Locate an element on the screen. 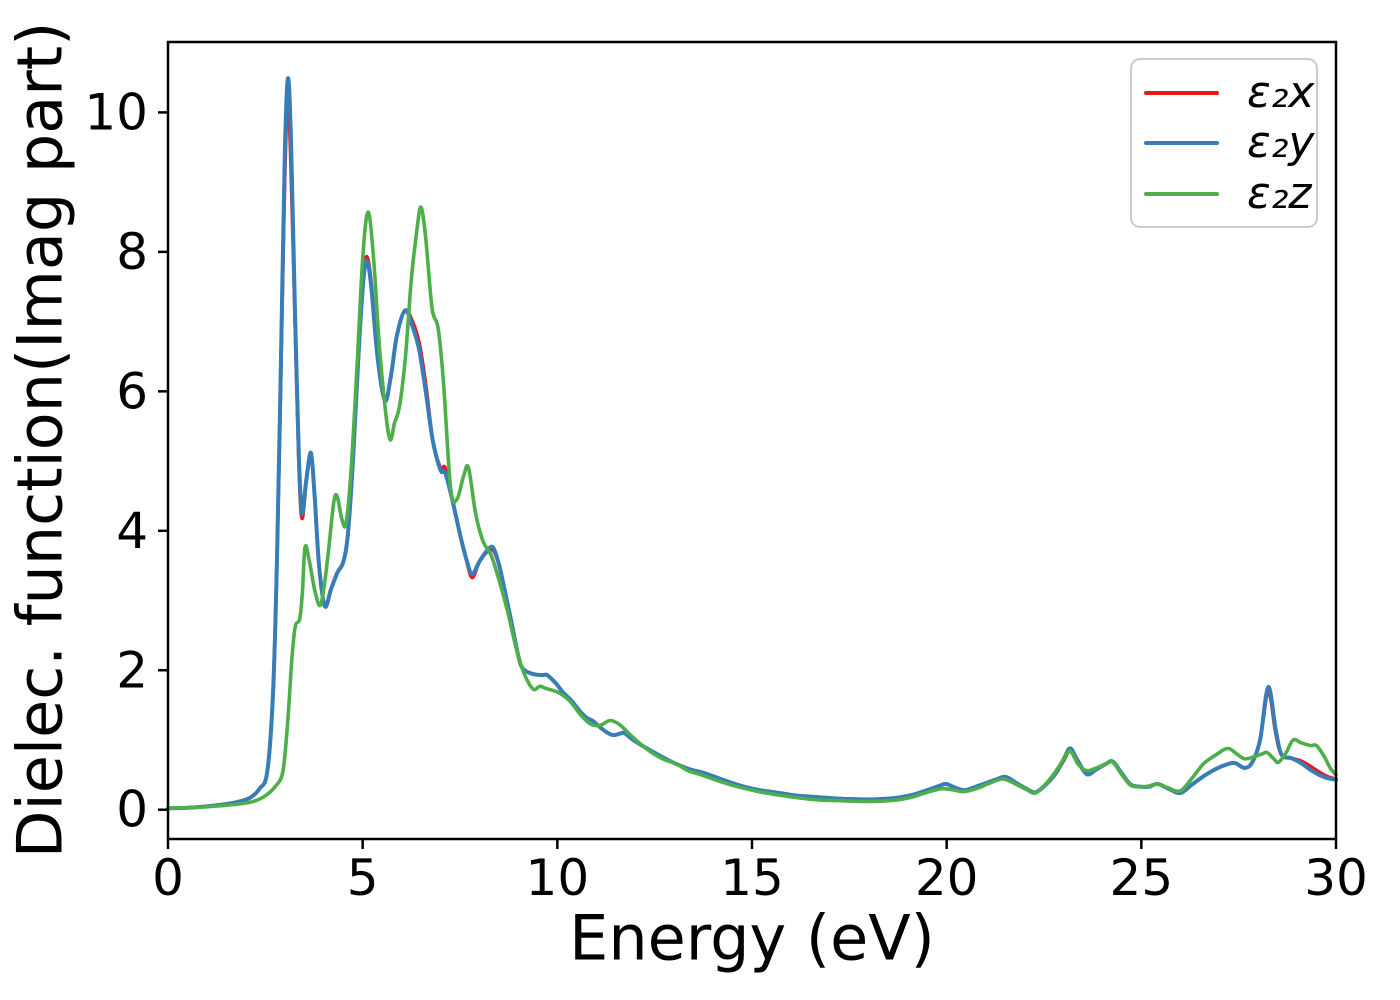 The image size is (1400, 1000). x-tick-label: 15 is located at coordinates (752, 878).